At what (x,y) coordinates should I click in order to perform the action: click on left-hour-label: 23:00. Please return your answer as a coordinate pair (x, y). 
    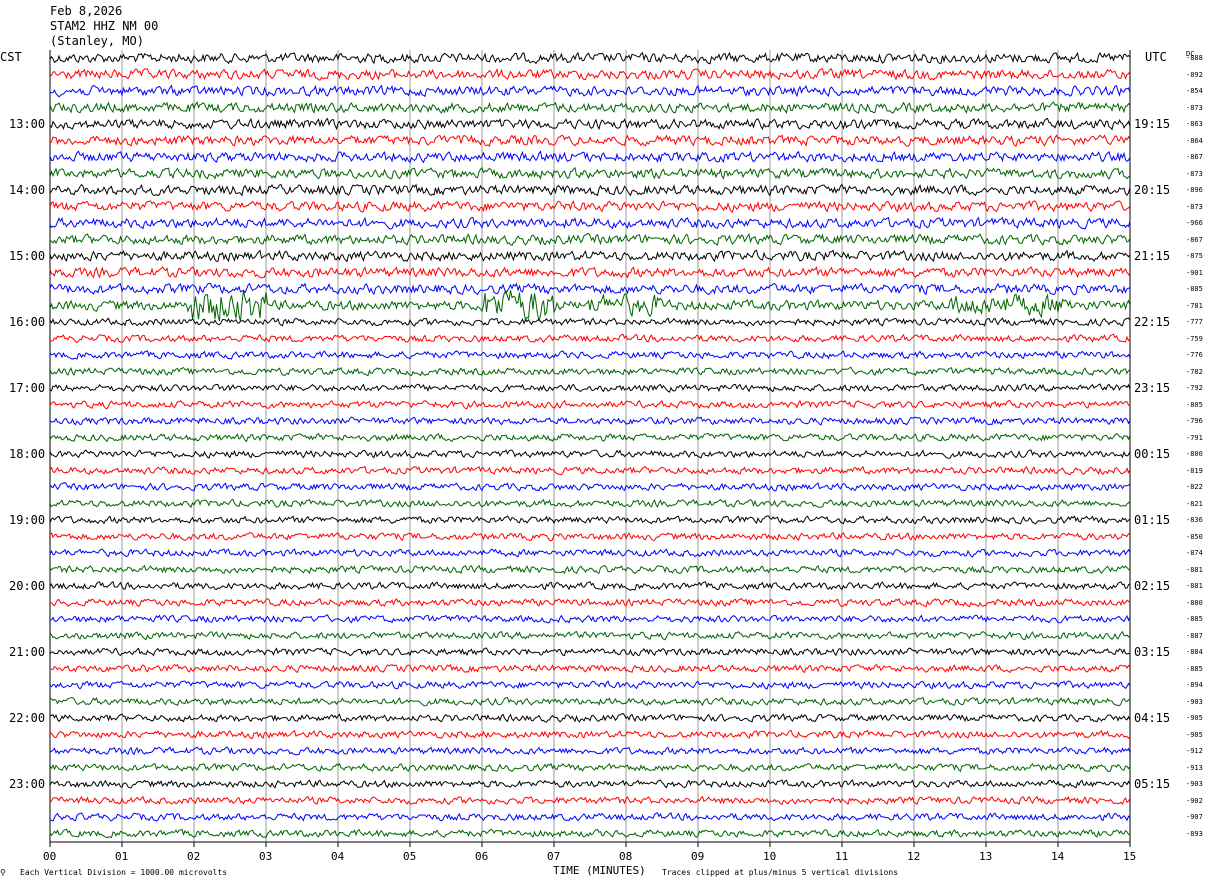
    Looking at the image, I should click on (27, 784).